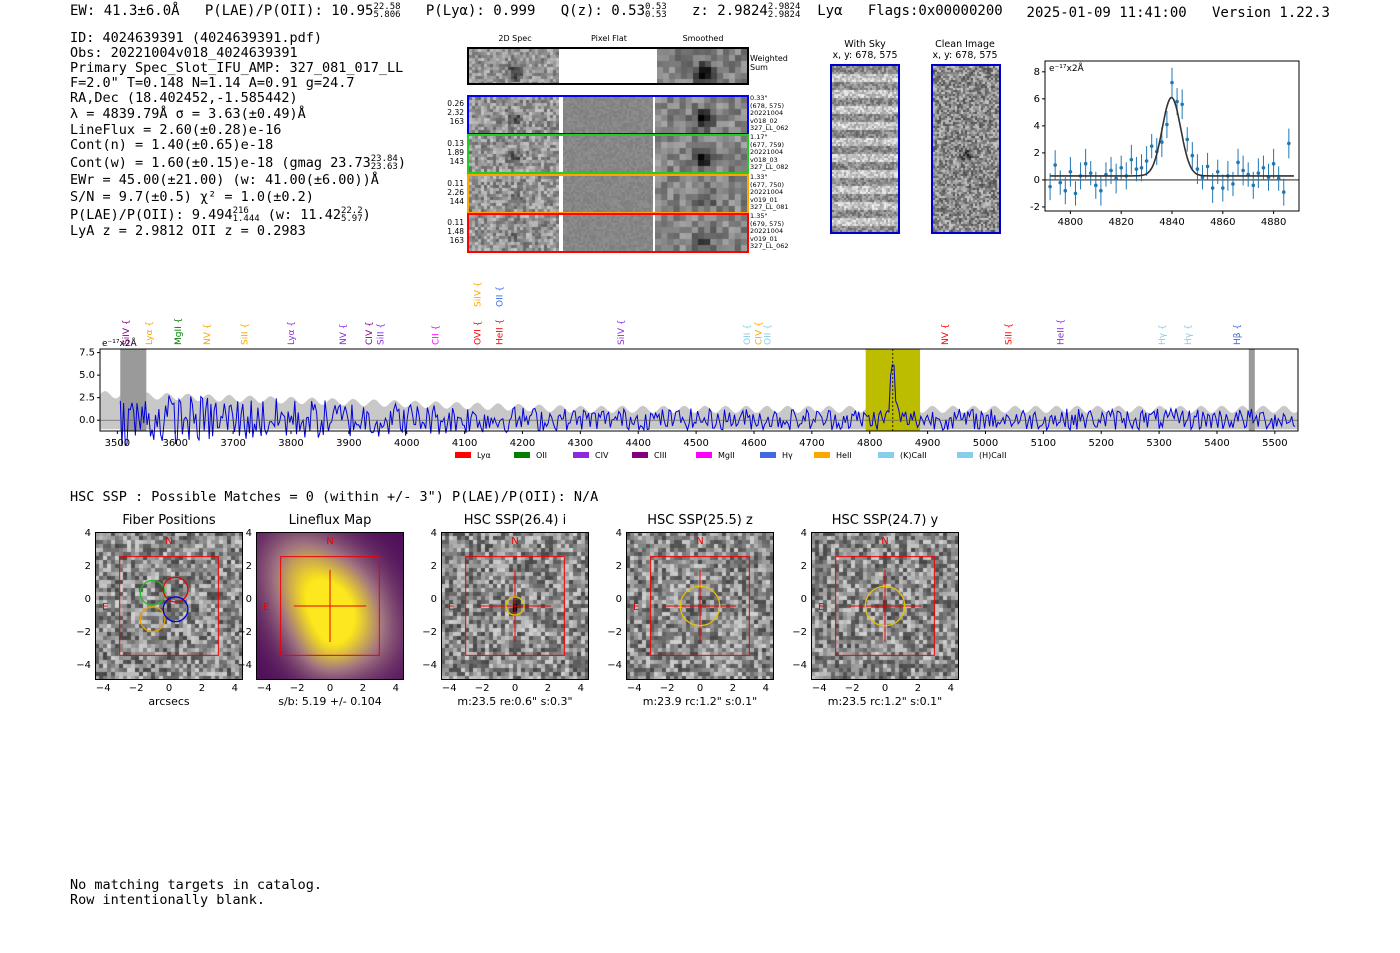  What do you see at coordinates (514, 115) in the screenshot?
I see `row1-2dspec` at bounding box center [514, 115].